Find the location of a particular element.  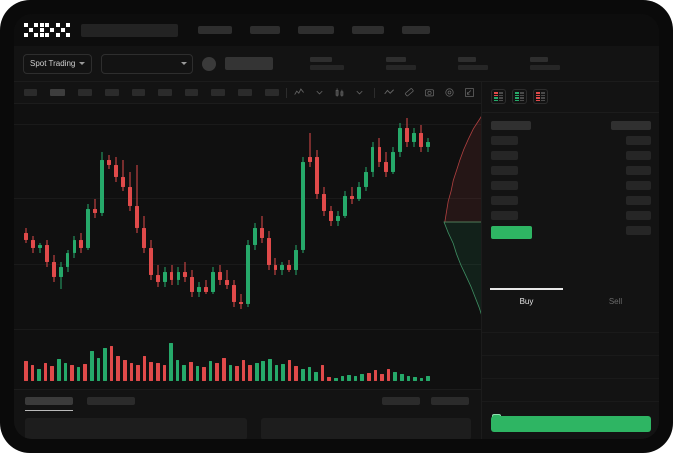

place-buy-order-button is located at coordinates (571, 424).